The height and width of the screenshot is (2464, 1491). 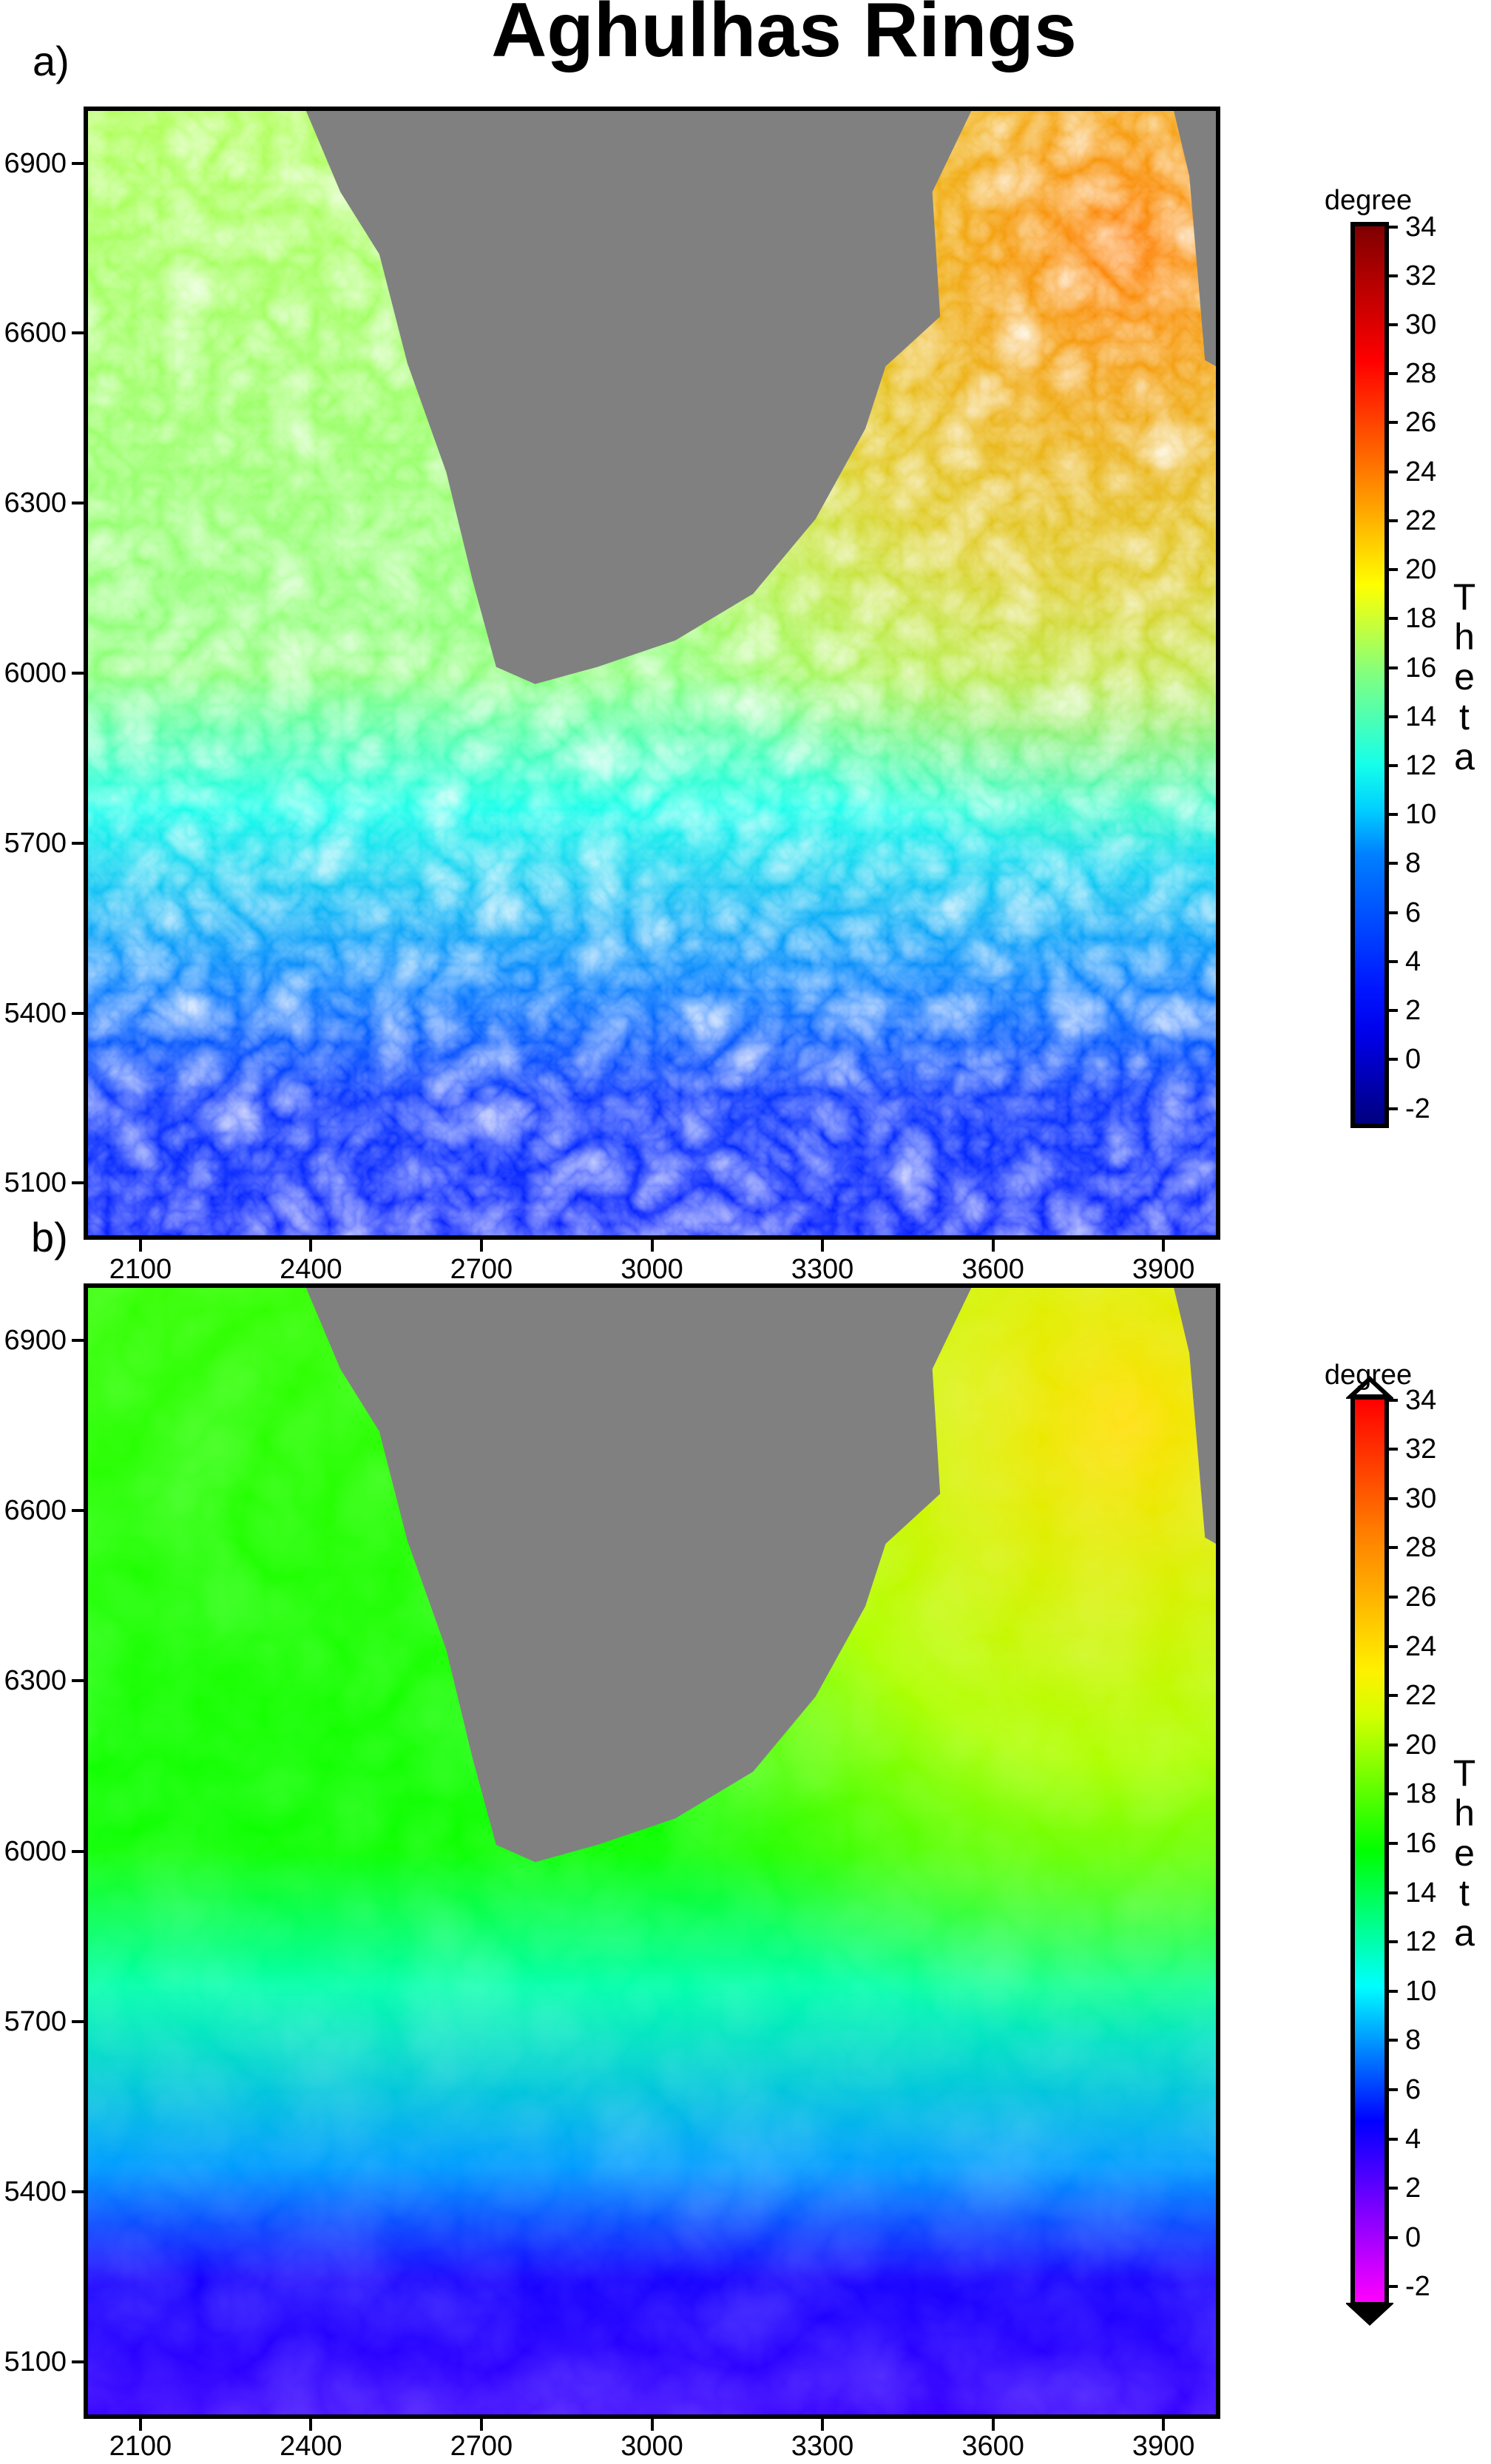 I want to click on colorbar, so click(x=1369, y=1851).